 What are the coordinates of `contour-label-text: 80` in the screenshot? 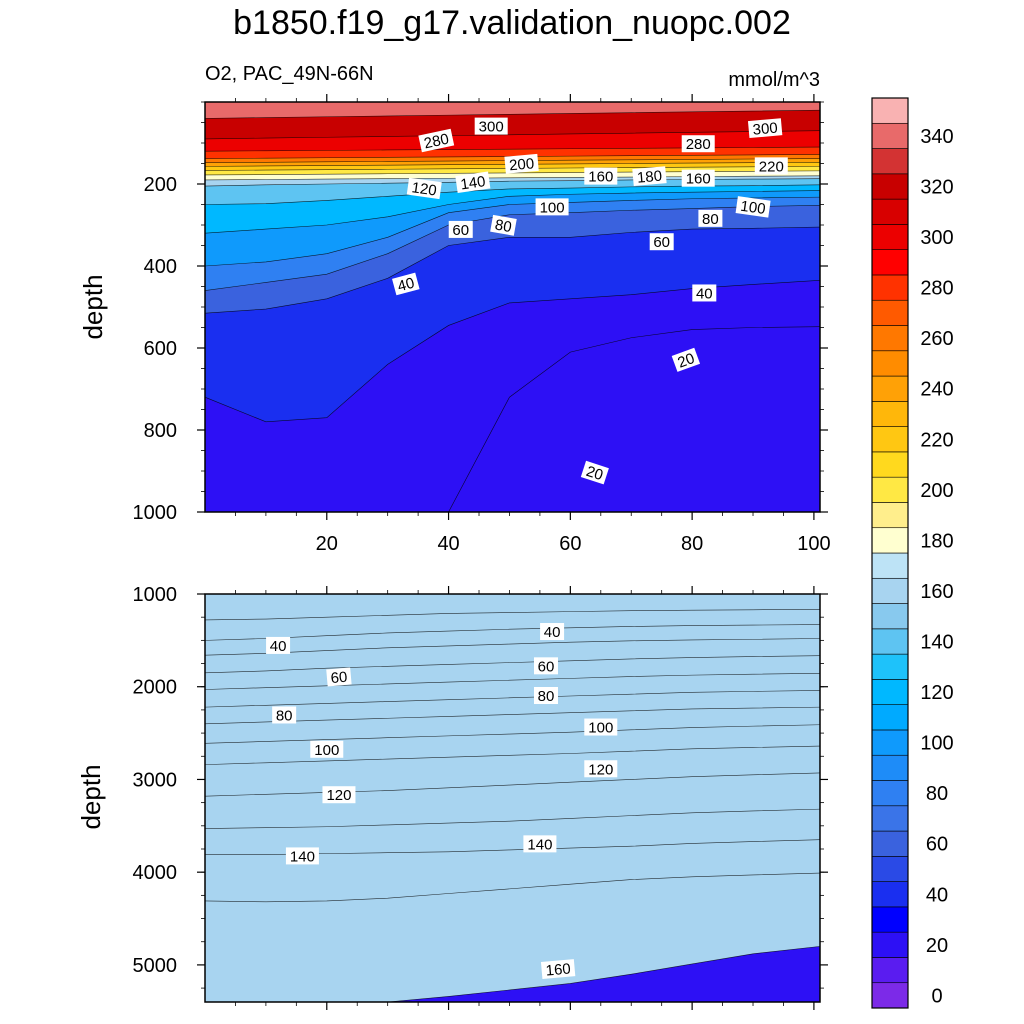 It's located at (546, 696).